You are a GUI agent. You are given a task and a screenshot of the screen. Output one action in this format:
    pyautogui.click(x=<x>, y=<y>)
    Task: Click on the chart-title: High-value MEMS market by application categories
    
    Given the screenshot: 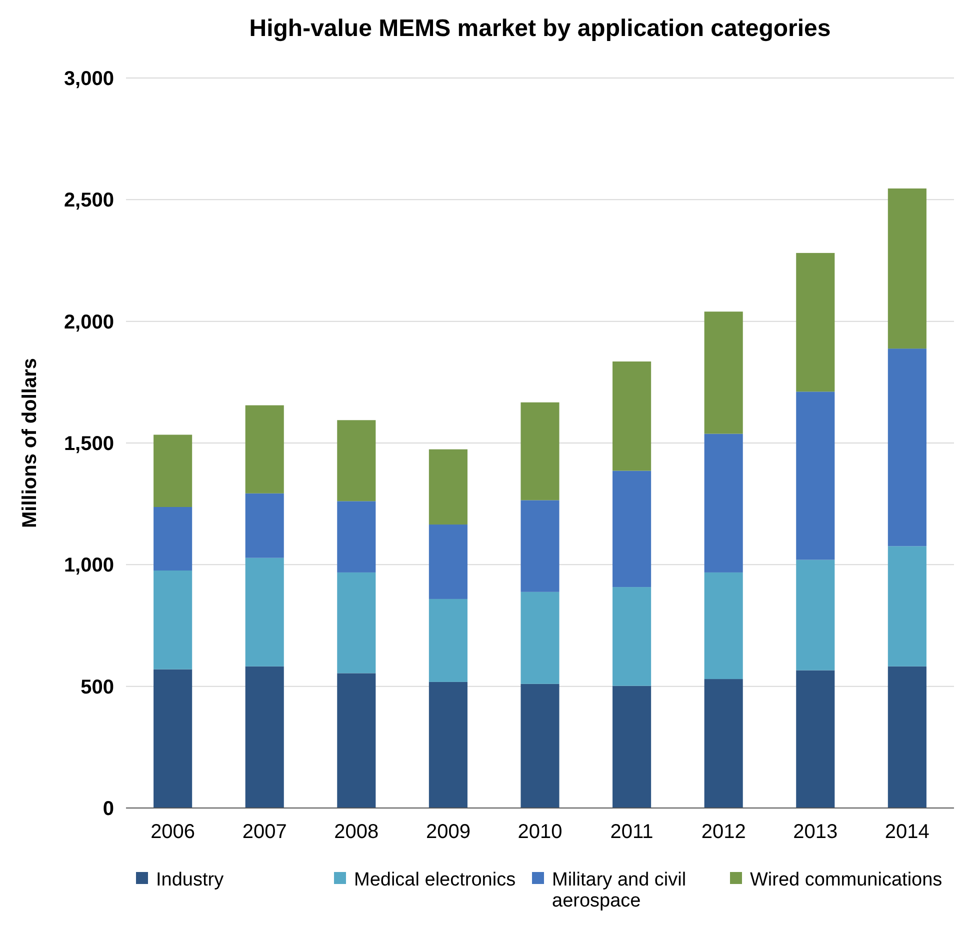 What is the action you would take?
    pyautogui.click(x=540, y=28)
    